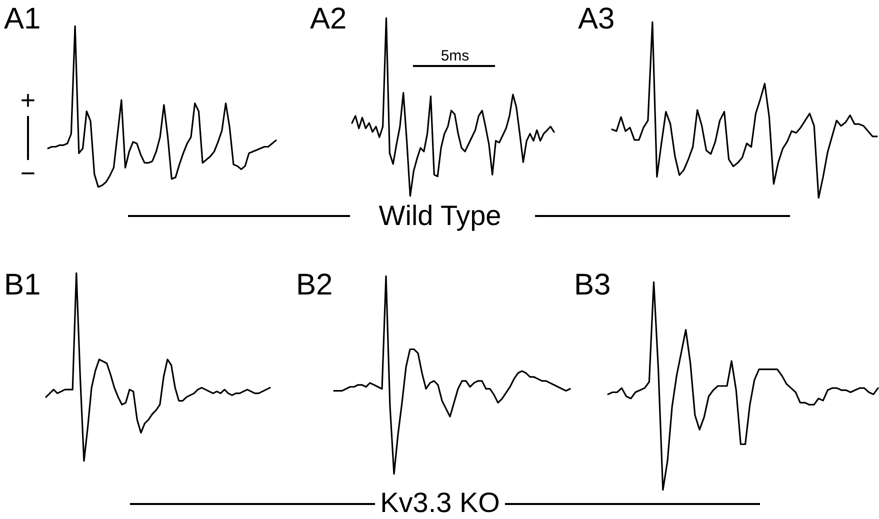  What do you see at coordinates (22, 285) in the screenshot?
I see `chart-title: B1` at bounding box center [22, 285].